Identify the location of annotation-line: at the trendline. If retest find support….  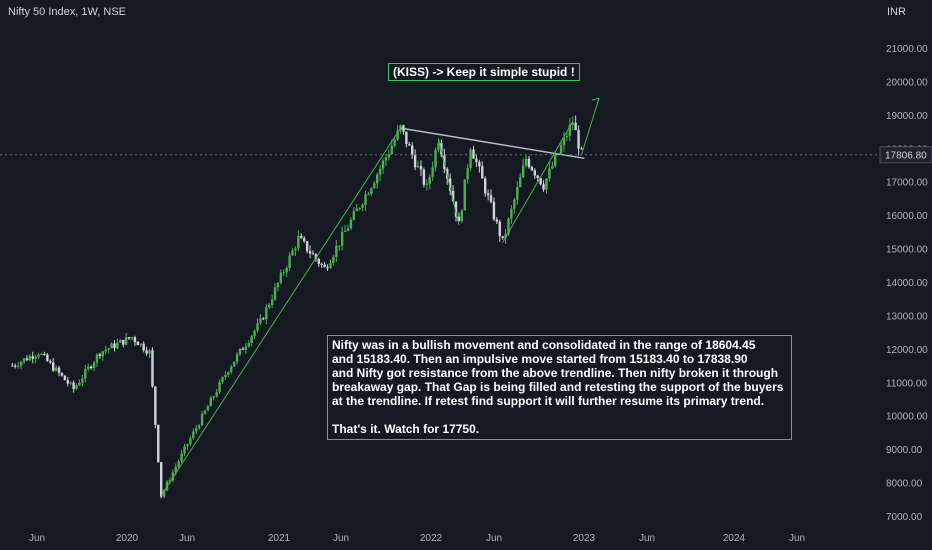
(548, 401).